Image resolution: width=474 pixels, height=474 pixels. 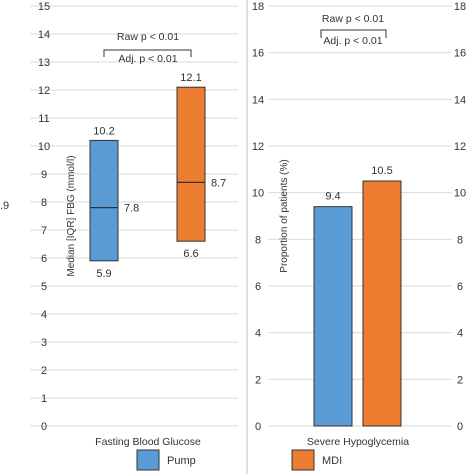 What do you see at coordinates (332, 461) in the screenshot?
I see `legend-label-mdi: MDI` at bounding box center [332, 461].